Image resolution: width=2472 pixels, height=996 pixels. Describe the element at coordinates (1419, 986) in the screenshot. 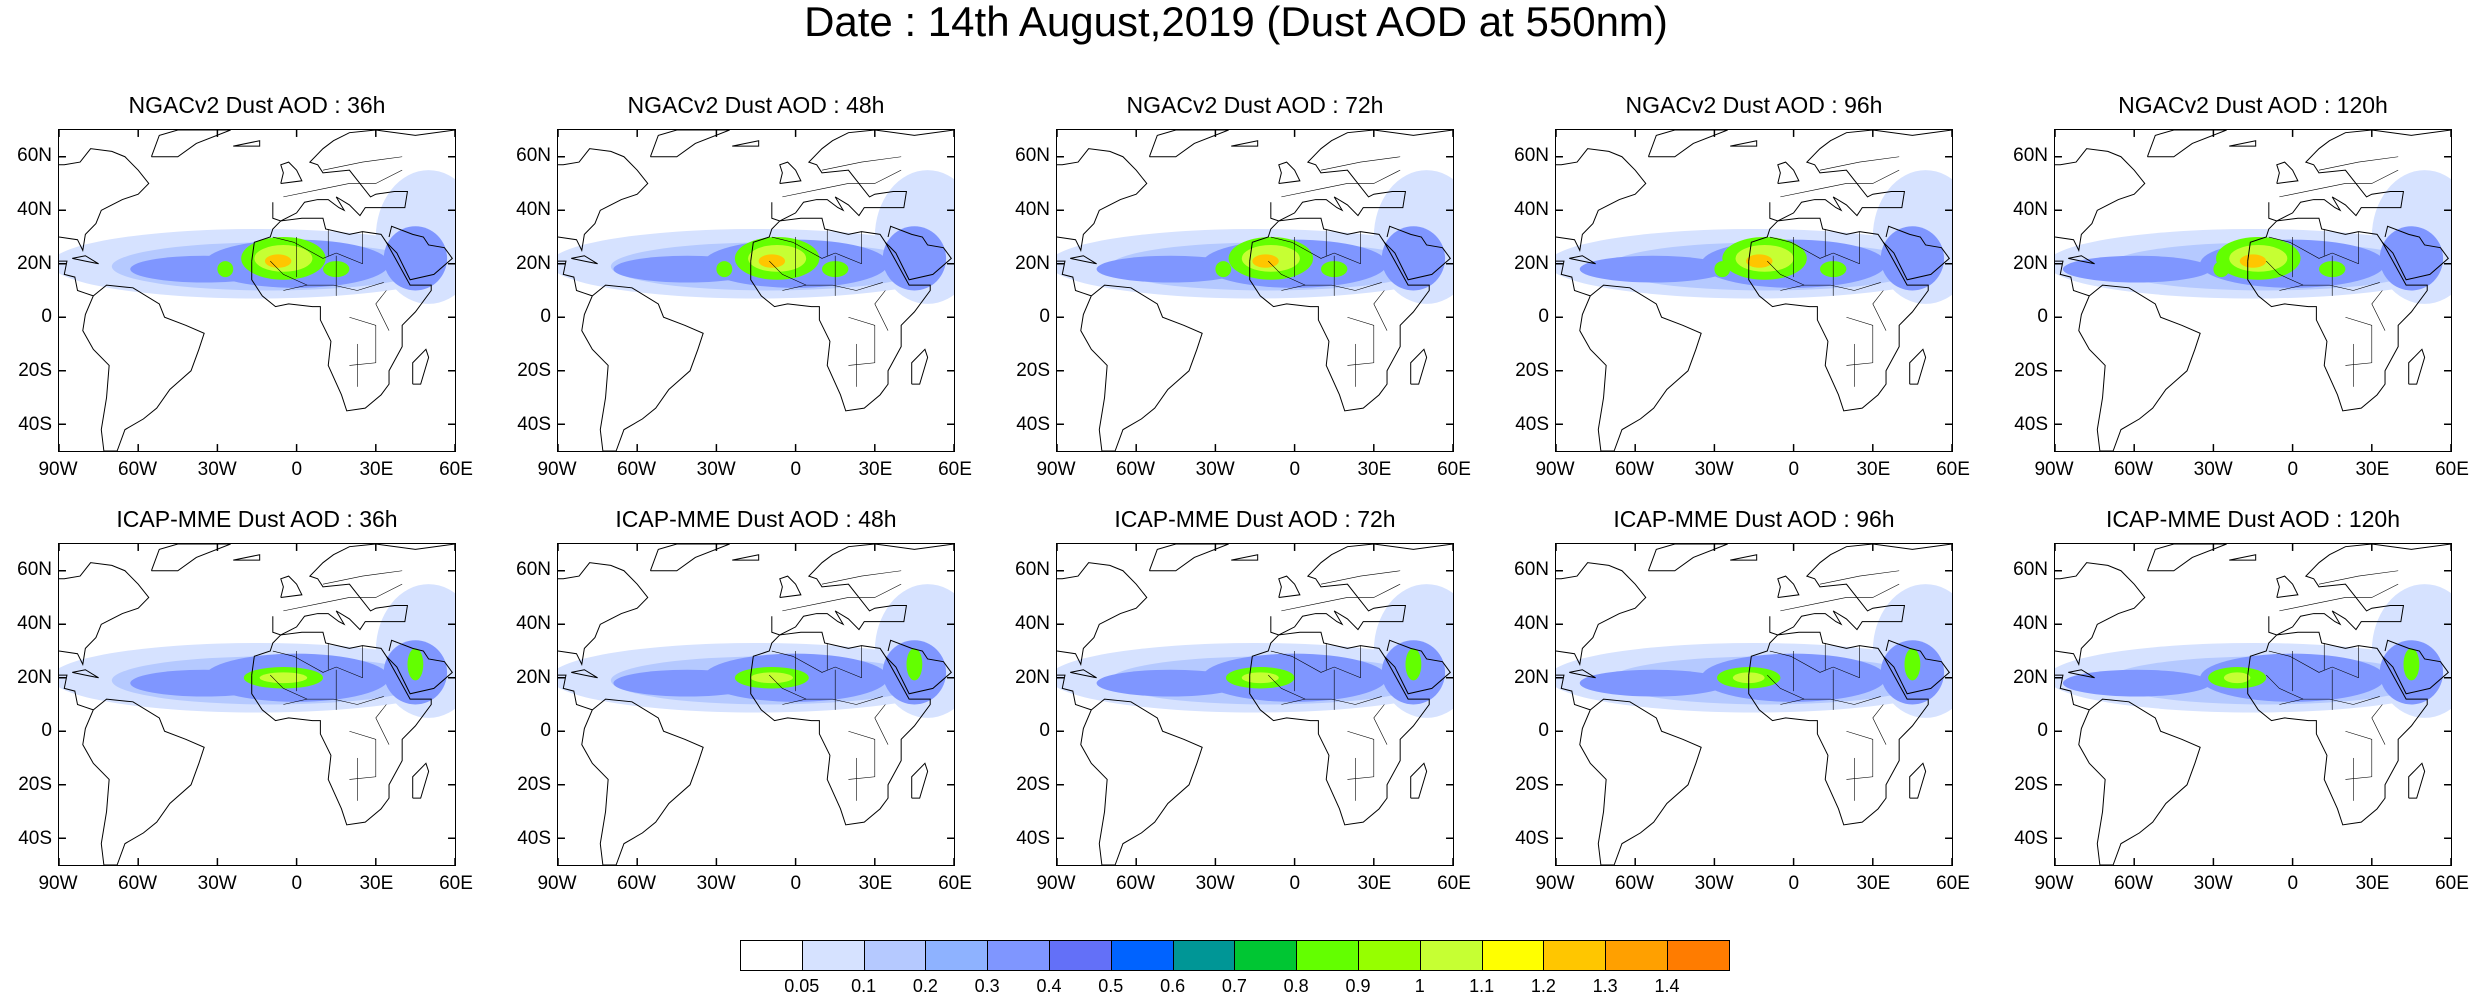

I see `colorbar-label: 1` at that location.